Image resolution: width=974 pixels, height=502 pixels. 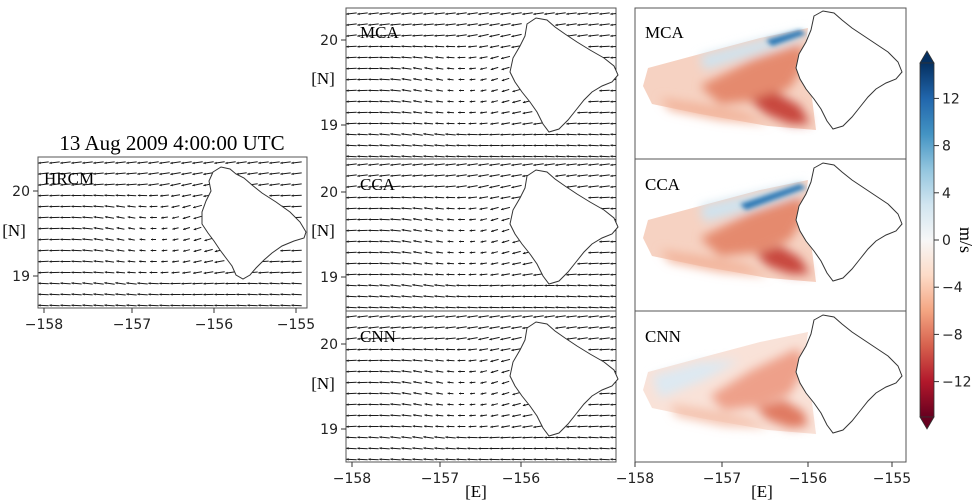 What do you see at coordinates (729, 383) in the screenshot?
I see `cnn-heatmap-field` at bounding box center [729, 383].